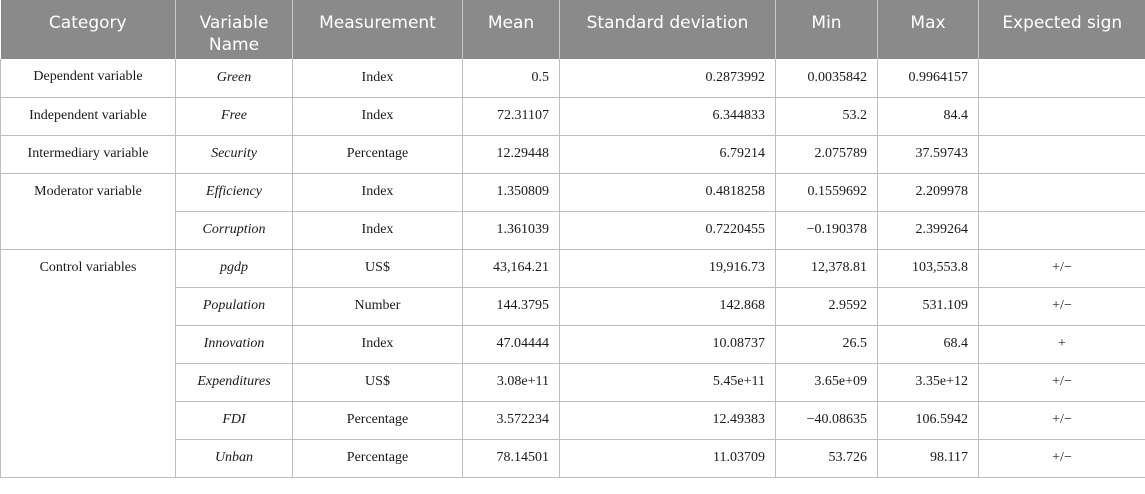 Image resolution: width=1145 pixels, height=494 pixels. I want to click on mean-cell: 0.5, so click(511, 78).